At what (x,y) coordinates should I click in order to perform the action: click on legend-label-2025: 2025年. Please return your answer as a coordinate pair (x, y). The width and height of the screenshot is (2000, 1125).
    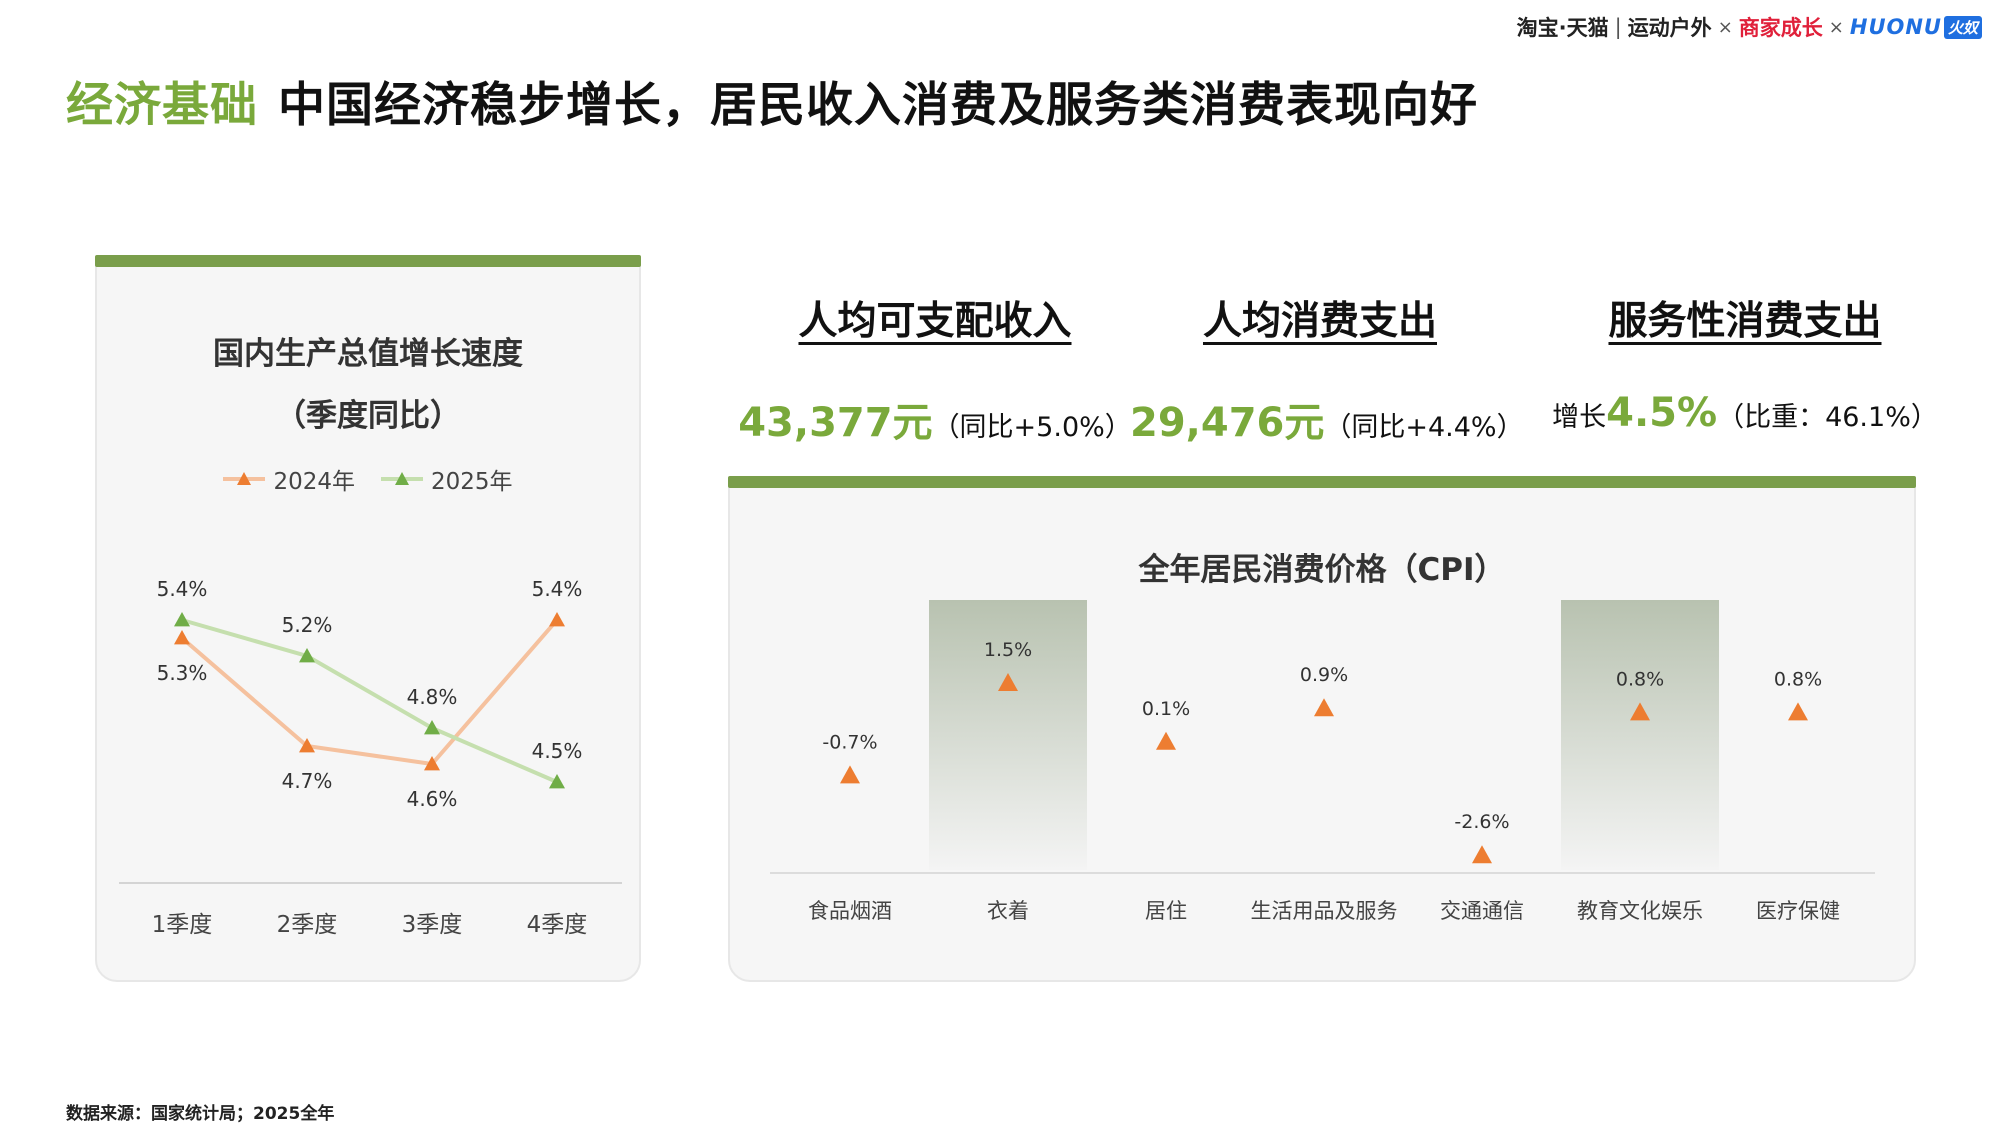
    Looking at the image, I should click on (472, 482).